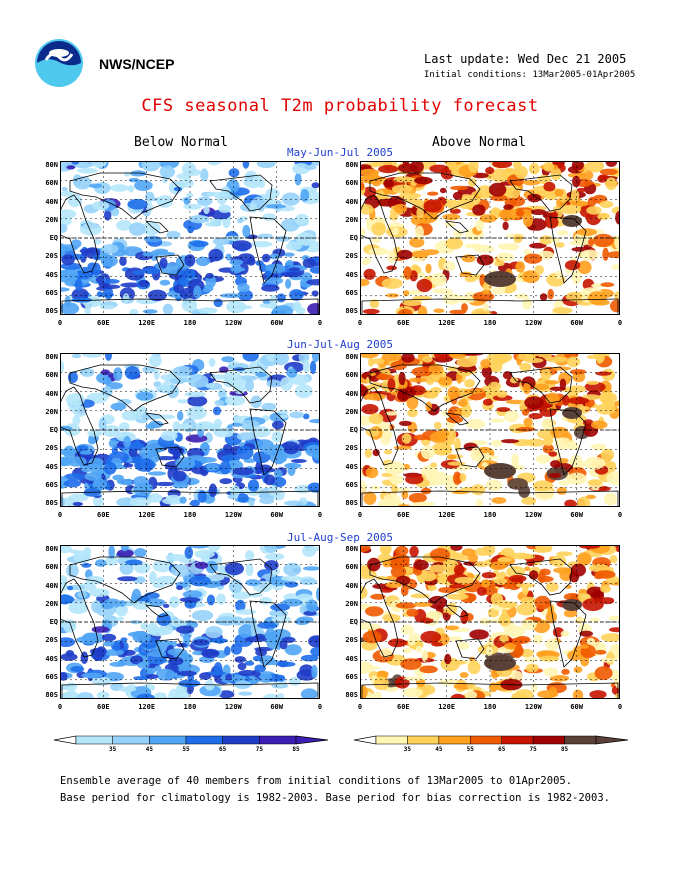  I want to click on below-normal-heading: Below Normal, so click(181, 142).